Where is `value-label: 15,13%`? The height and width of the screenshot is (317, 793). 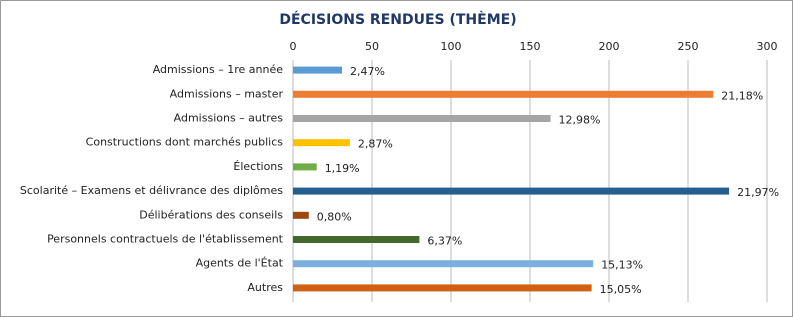 value-label: 15,13% is located at coordinates (622, 265).